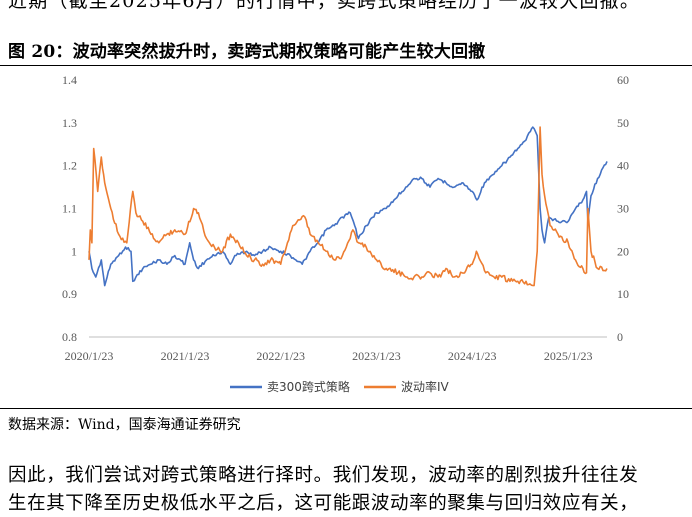 Image resolution: width=692 pixels, height=517 pixels. Describe the element at coordinates (623, 294) in the screenshot. I see `y-right-tick-label: 10` at that location.